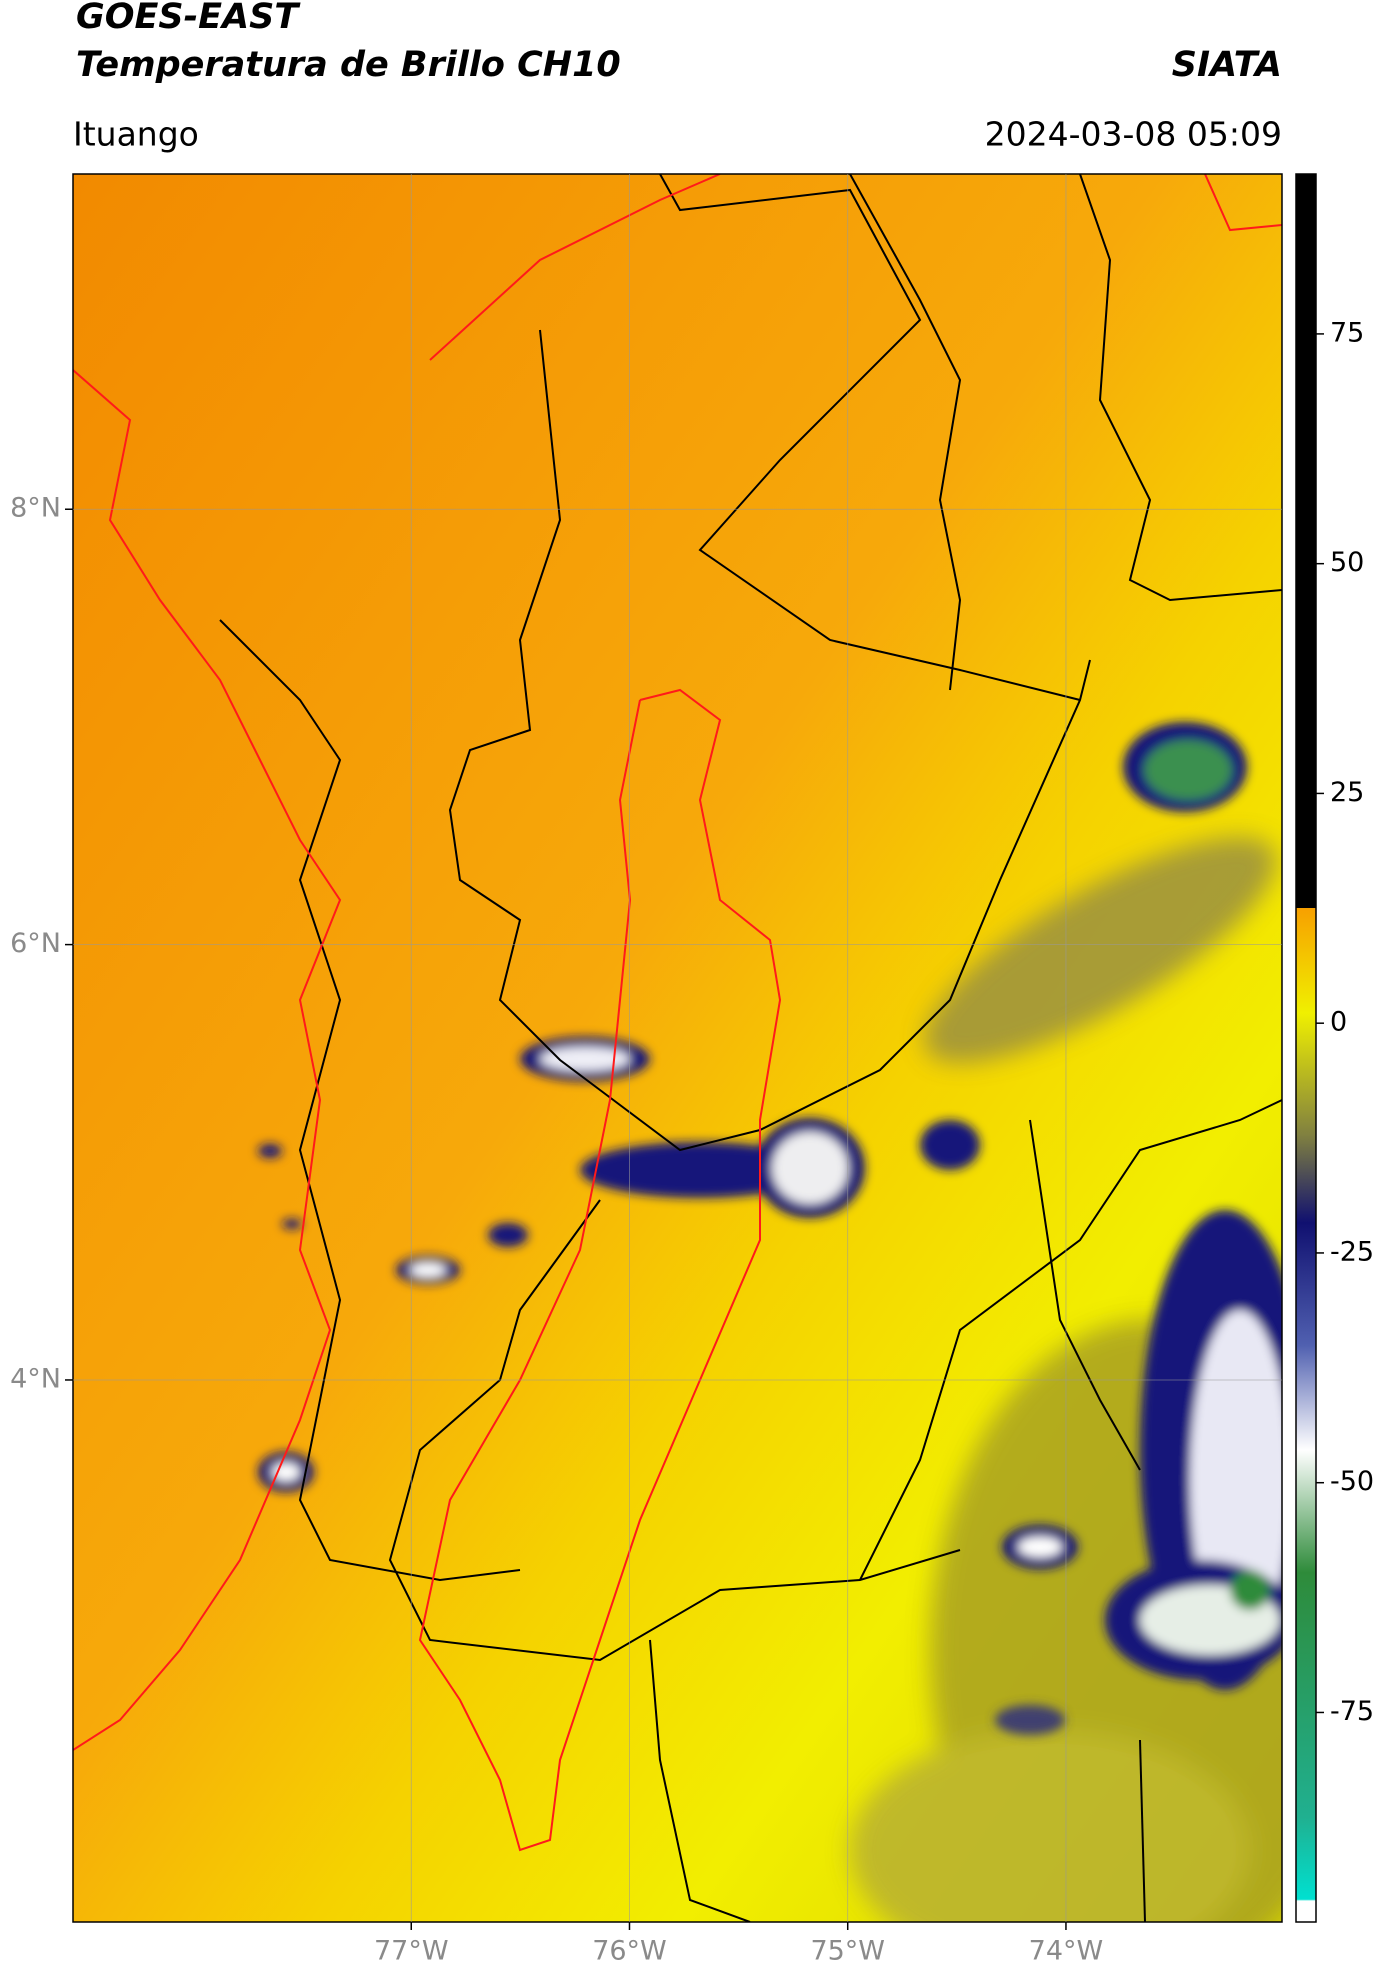 This screenshot has width=1384, height=1985. What do you see at coordinates (35, 943) in the screenshot?
I see `y-tick-label: 6°N` at bounding box center [35, 943].